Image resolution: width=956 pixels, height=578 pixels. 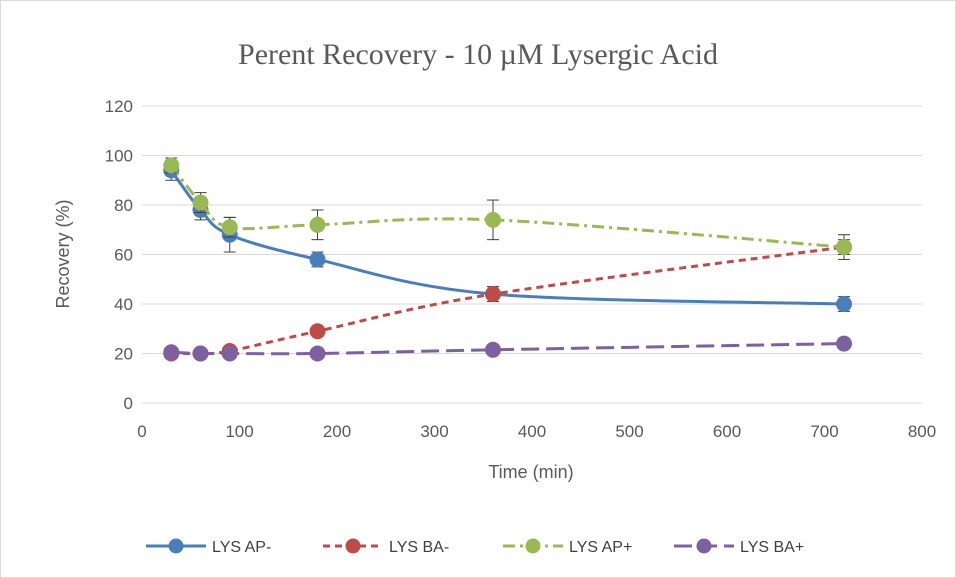 I want to click on series-lys-ba, so click(x=507, y=348).